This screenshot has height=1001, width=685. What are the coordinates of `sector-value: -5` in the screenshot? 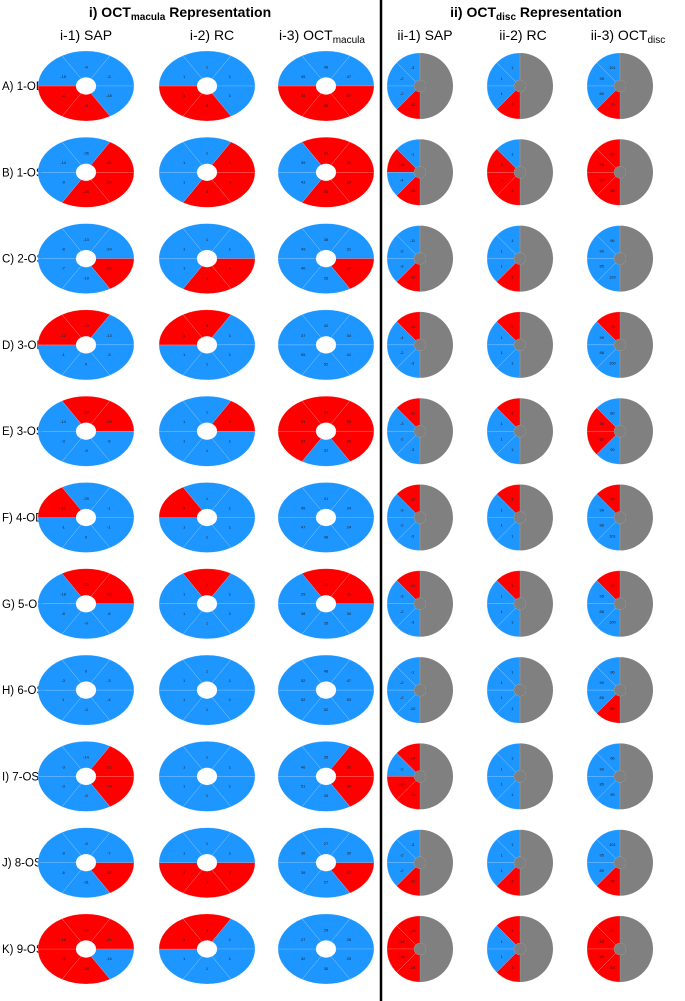 It's located at (86, 795).